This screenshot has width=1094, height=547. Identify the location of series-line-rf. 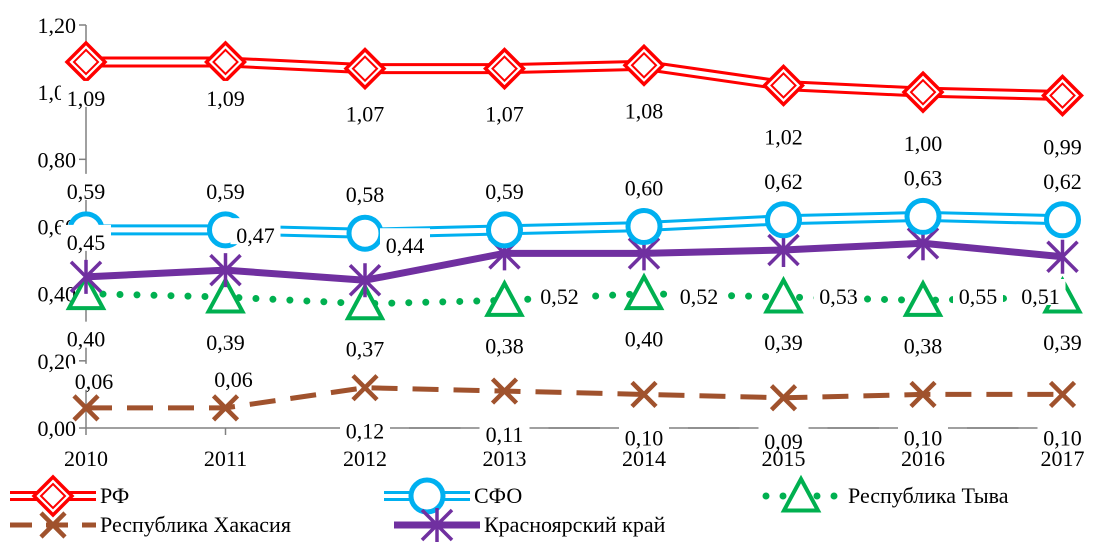
(574, 79).